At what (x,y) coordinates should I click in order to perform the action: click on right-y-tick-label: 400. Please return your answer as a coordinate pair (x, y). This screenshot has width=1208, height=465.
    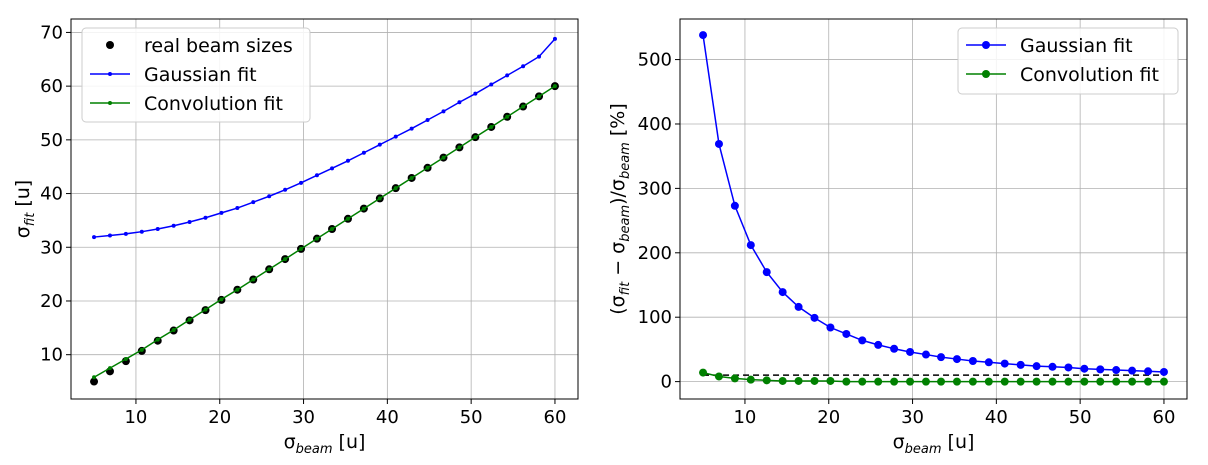
    Looking at the image, I should click on (655, 124).